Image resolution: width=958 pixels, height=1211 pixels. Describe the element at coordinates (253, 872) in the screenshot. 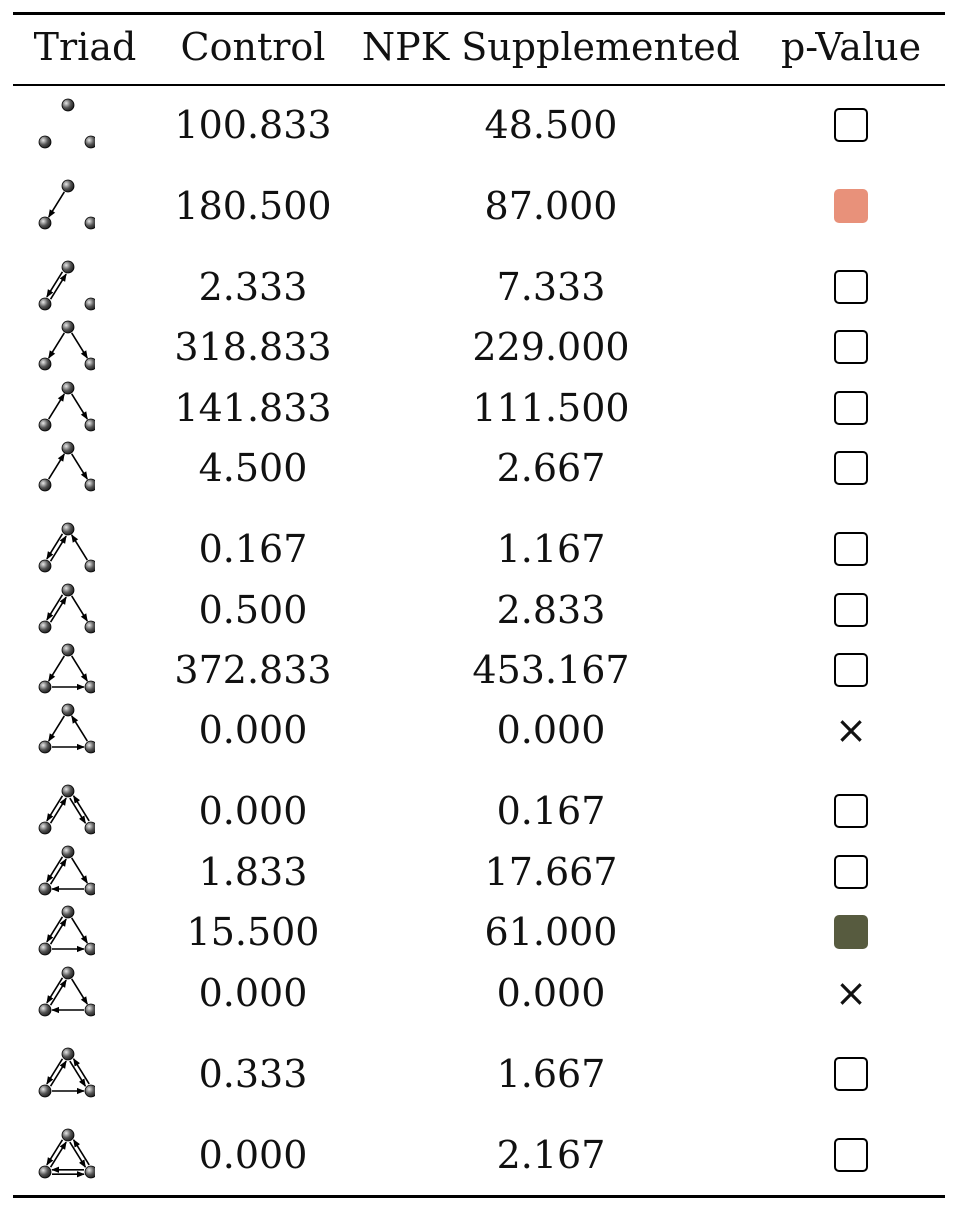

I see `control-value: 1.833` at that location.